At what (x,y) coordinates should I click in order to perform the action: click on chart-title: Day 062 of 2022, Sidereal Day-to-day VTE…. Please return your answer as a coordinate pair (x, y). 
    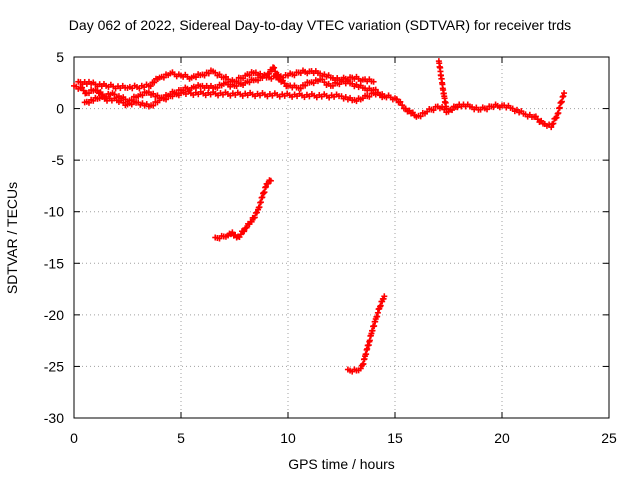
    Looking at the image, I should click on (320, 25).